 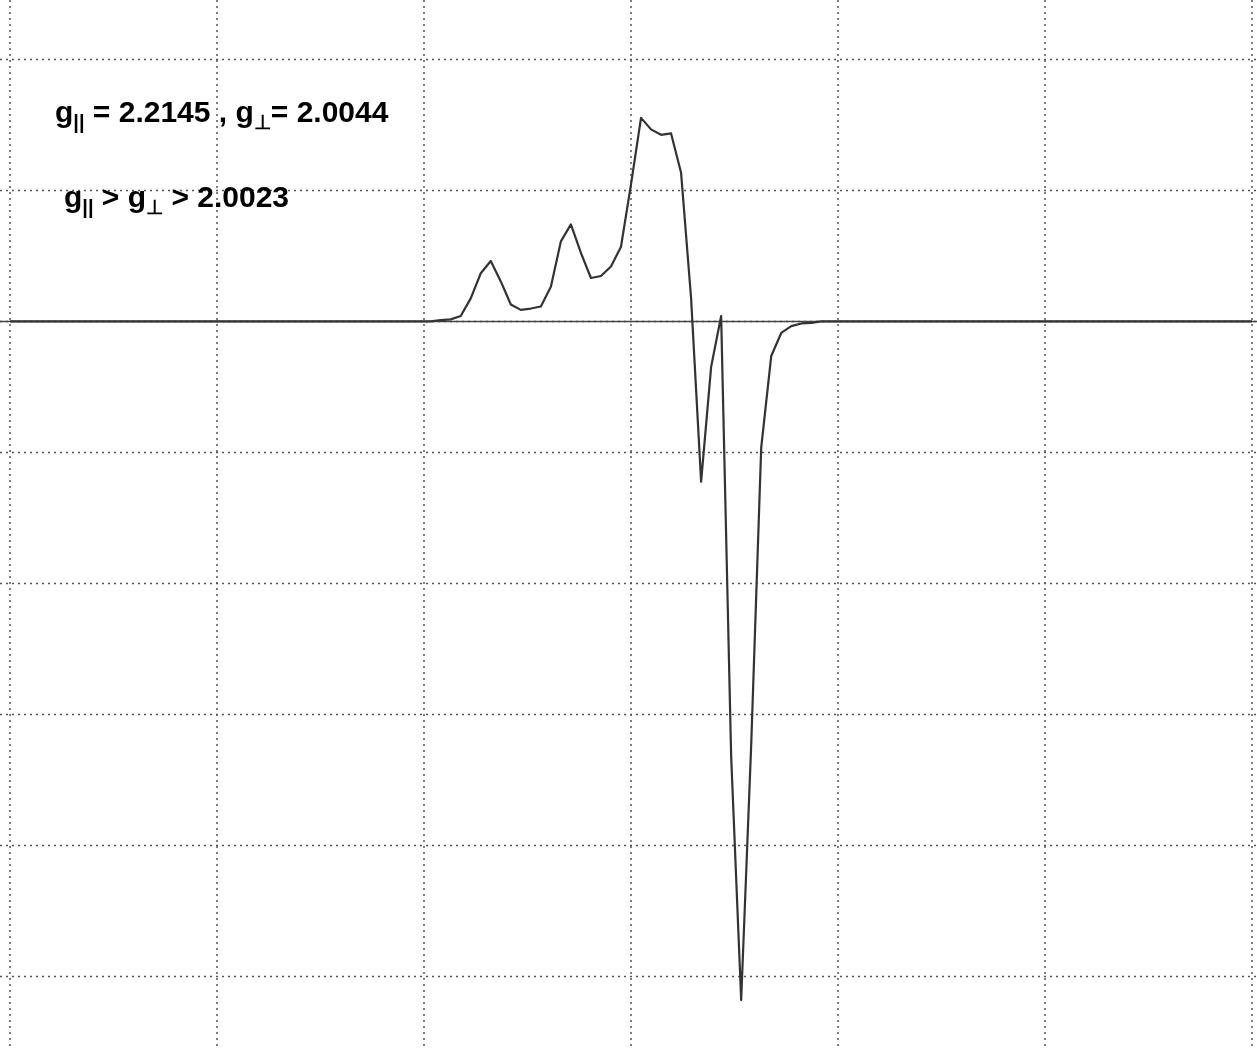 What do you see at coordinates (222, 114) in the screenshot?
I see `annotation: g$_{||}$ = 2.2145 , g$_{⊥}$= 2.0044` at bounding box center [222, 114].